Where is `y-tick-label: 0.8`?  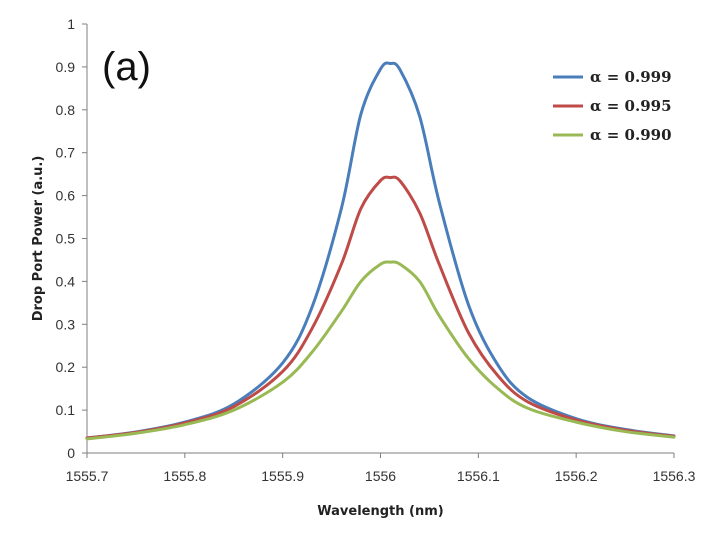
y-tick-label: 0.8 is located at coordinates (66, 110).